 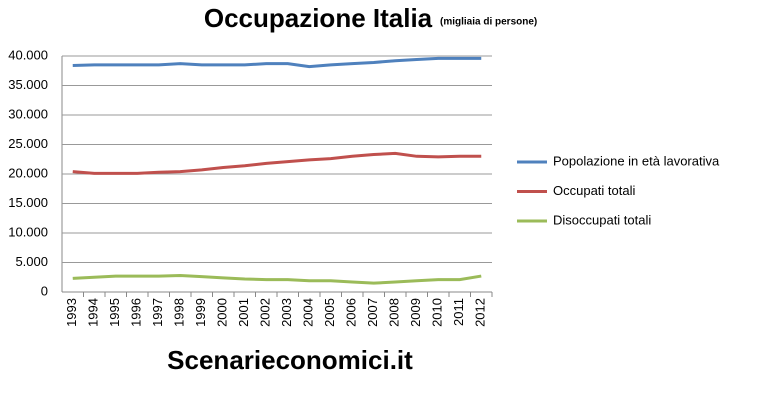 What do you see at coordinates (28, 84) in the screenshot?
I see `y-tick-label: 35.000` at bounding box center [28, 84].